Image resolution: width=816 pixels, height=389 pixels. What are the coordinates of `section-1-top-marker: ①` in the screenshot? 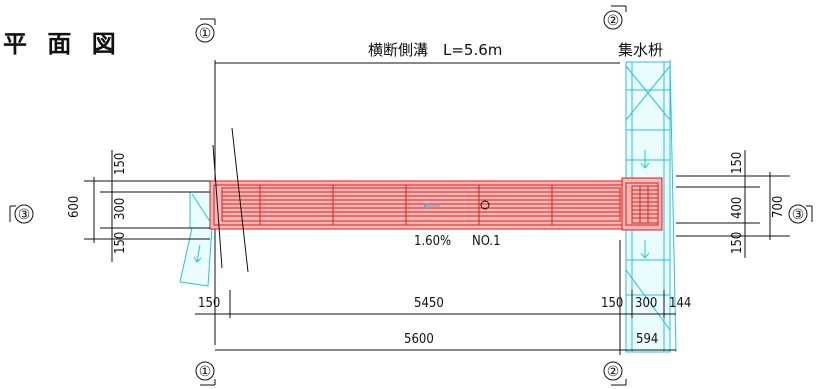 It's located at (205, 30).